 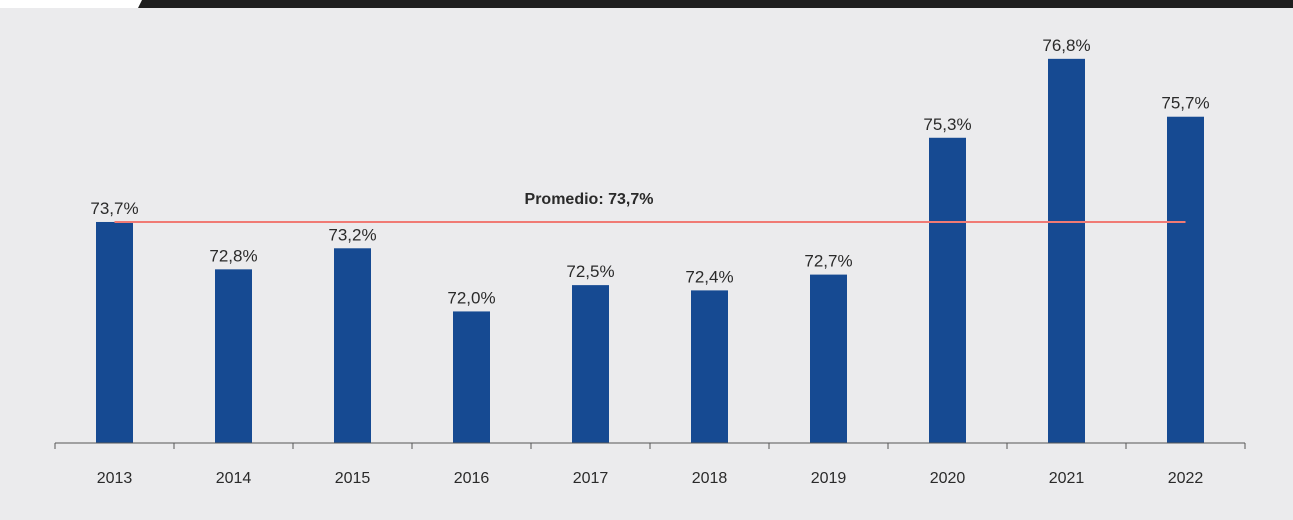 I want to click on x-tick-label-2019: 2019, so click(x=829, y=478).